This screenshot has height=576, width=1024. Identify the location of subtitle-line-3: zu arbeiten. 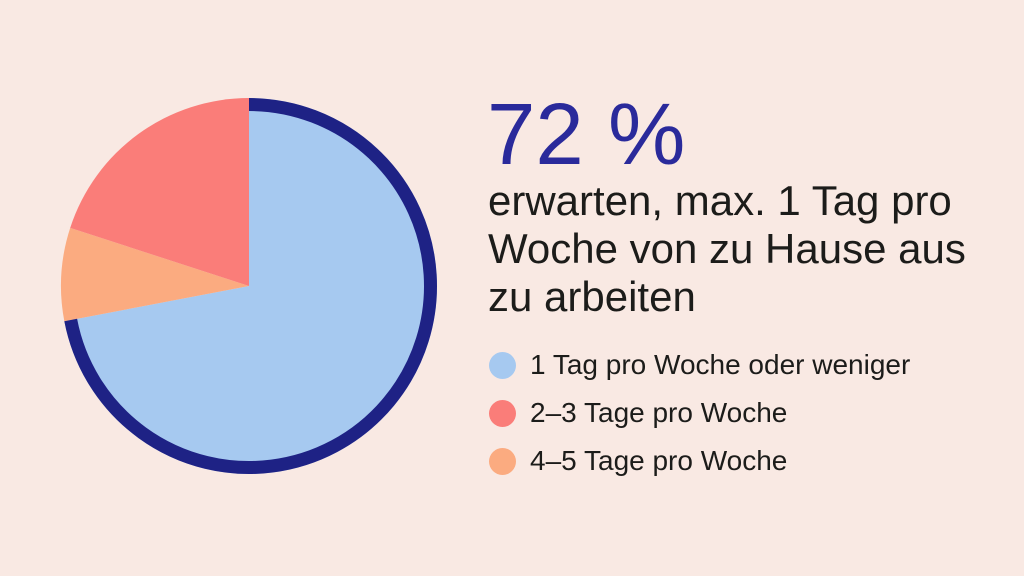
(592, 296).